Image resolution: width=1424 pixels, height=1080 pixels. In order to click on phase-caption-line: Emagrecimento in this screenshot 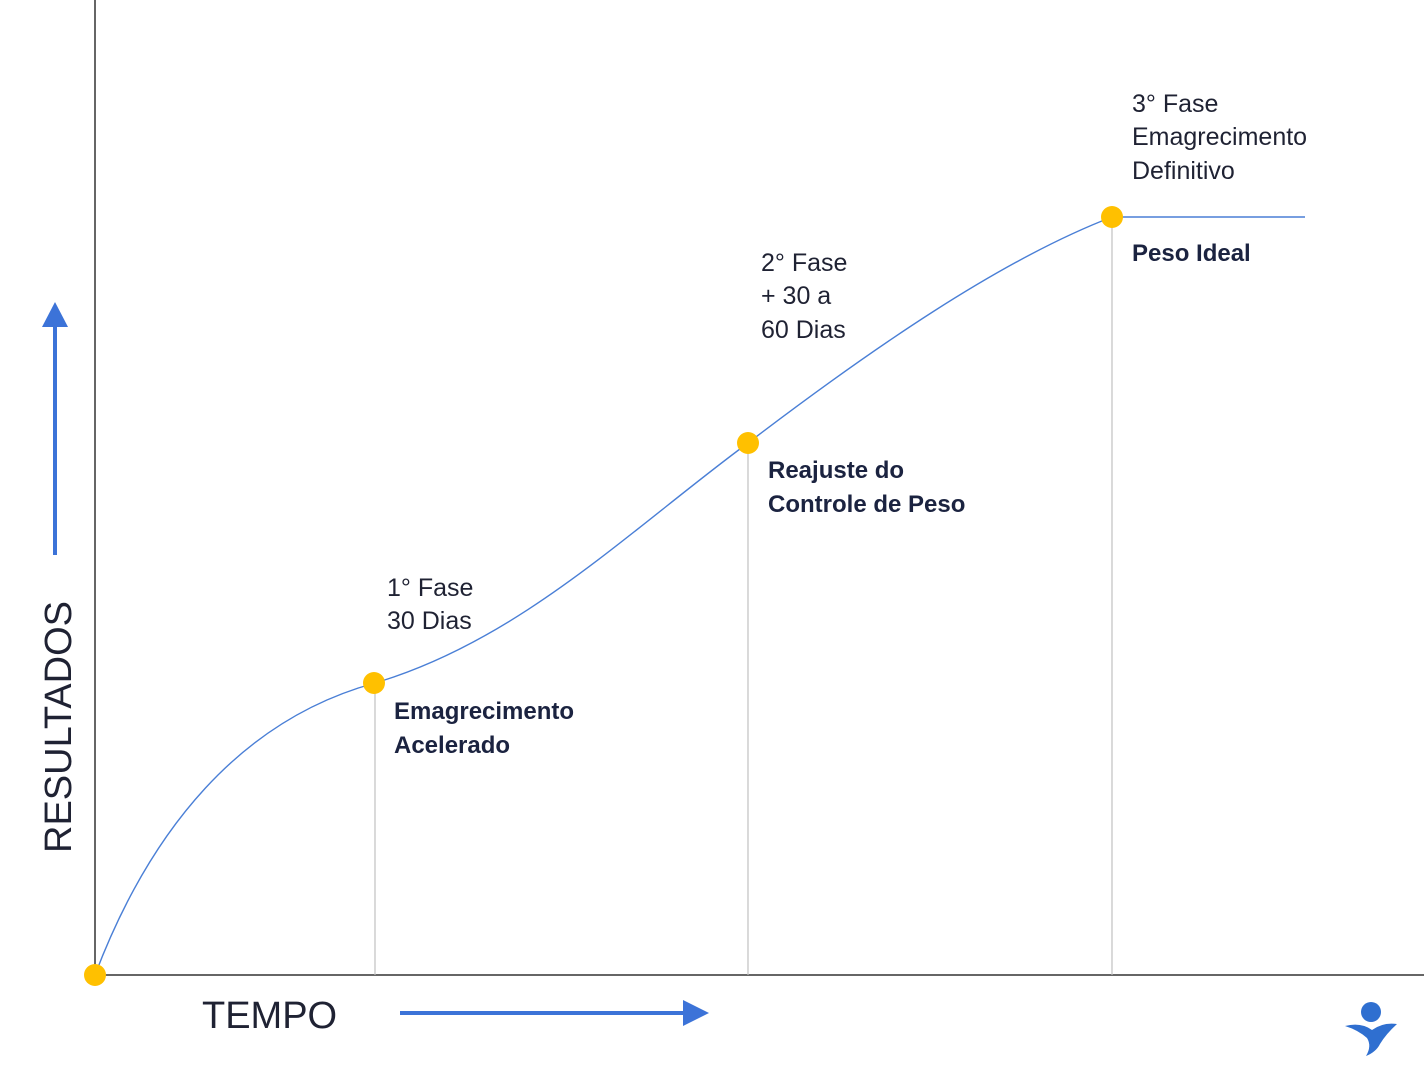, I will do `click(1219, 137)`.